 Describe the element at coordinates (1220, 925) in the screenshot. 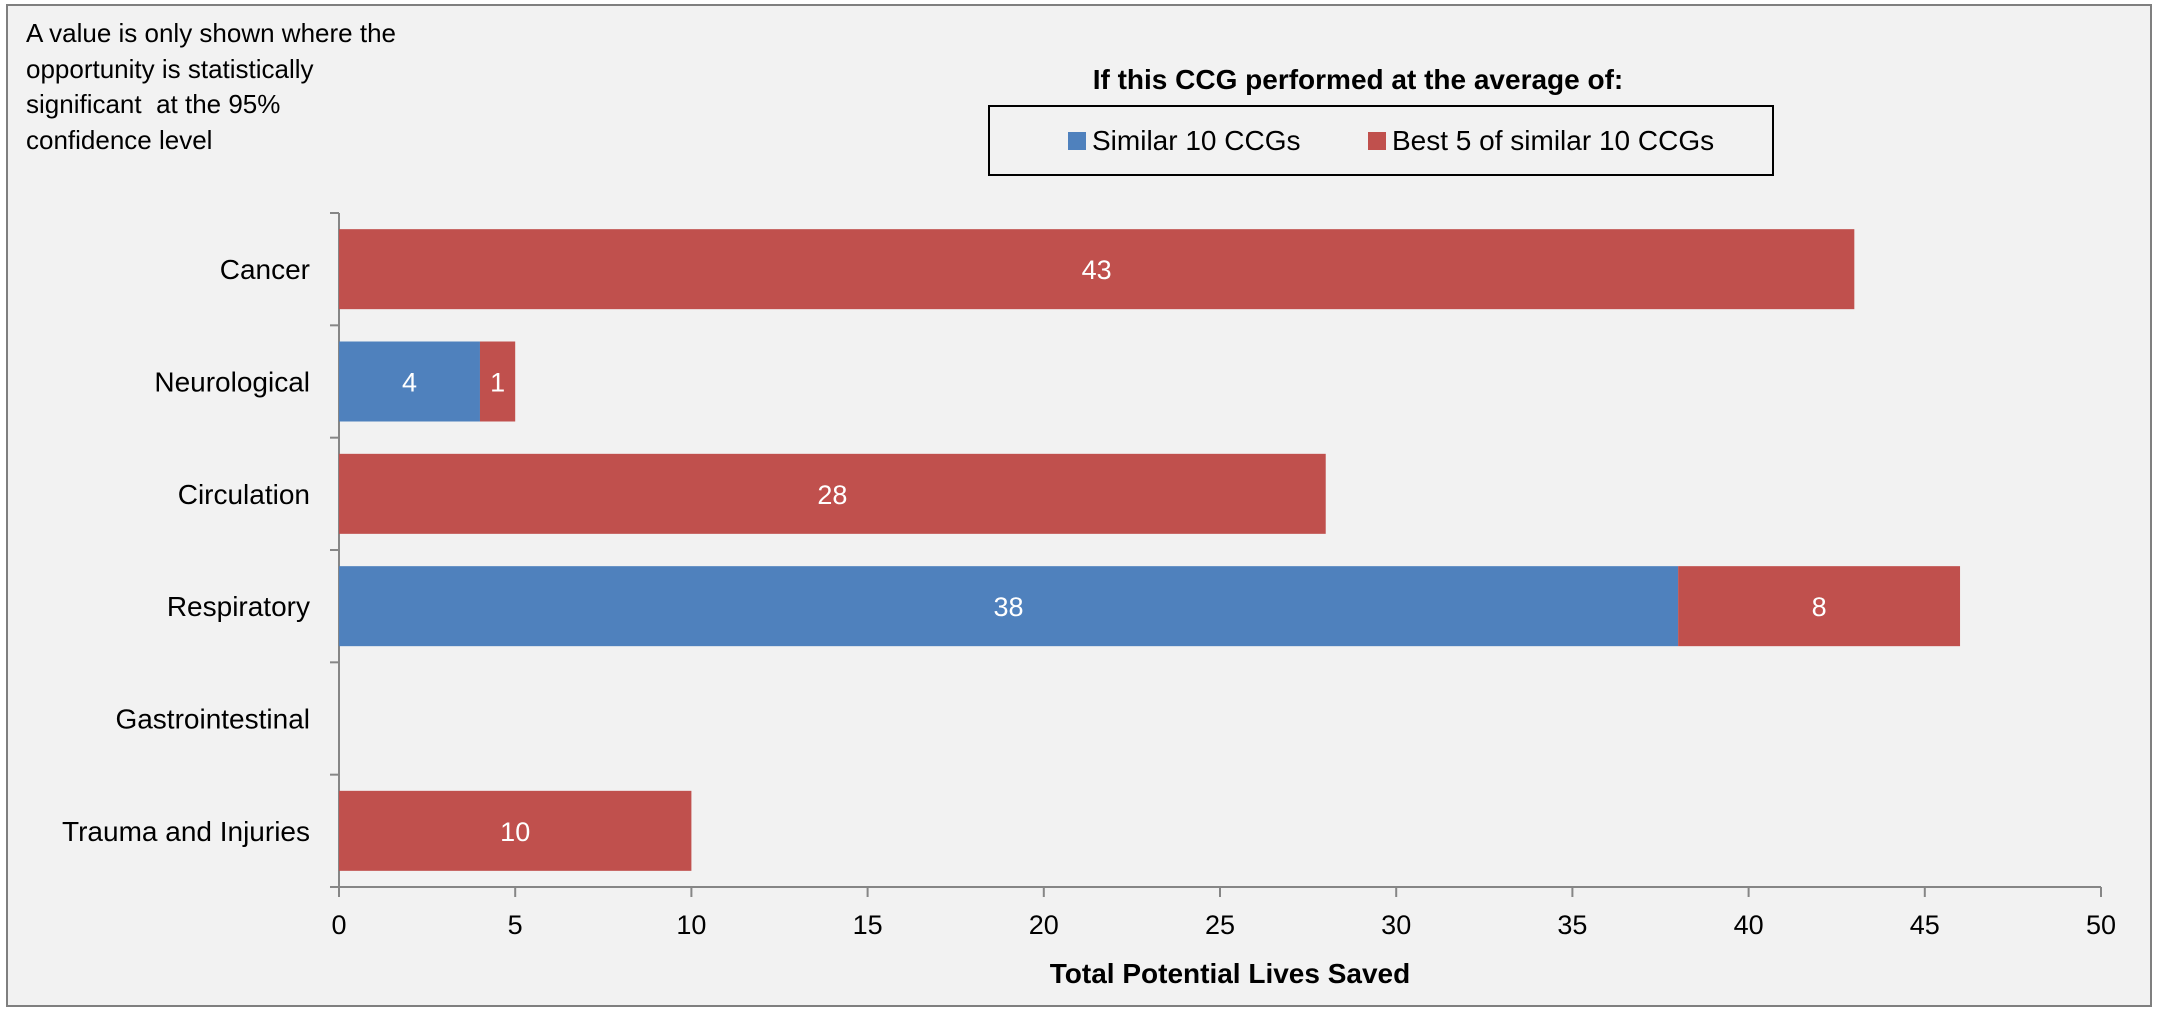

I see `x-tick-label: 25` at that location.